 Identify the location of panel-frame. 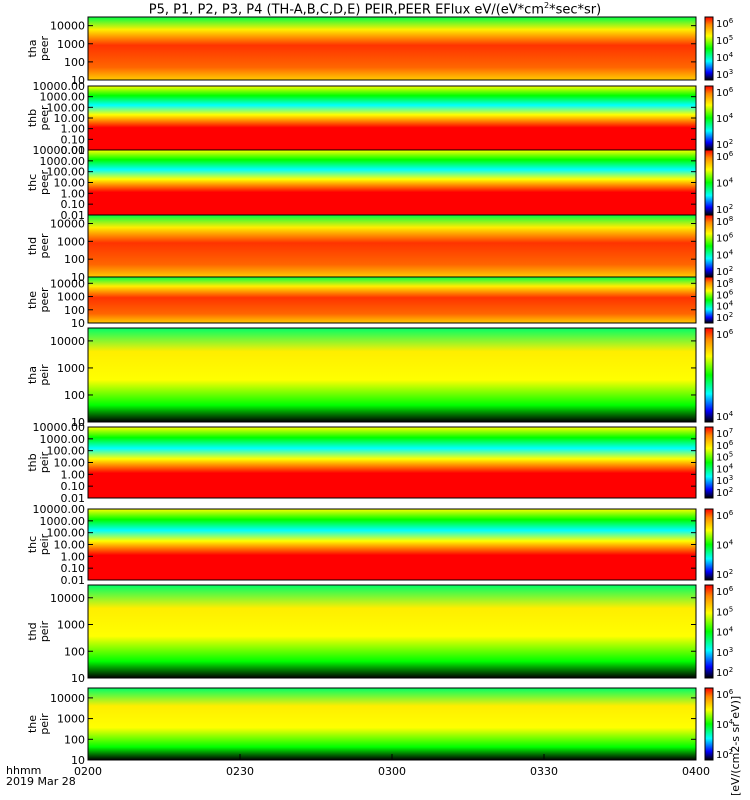
(392, 375).